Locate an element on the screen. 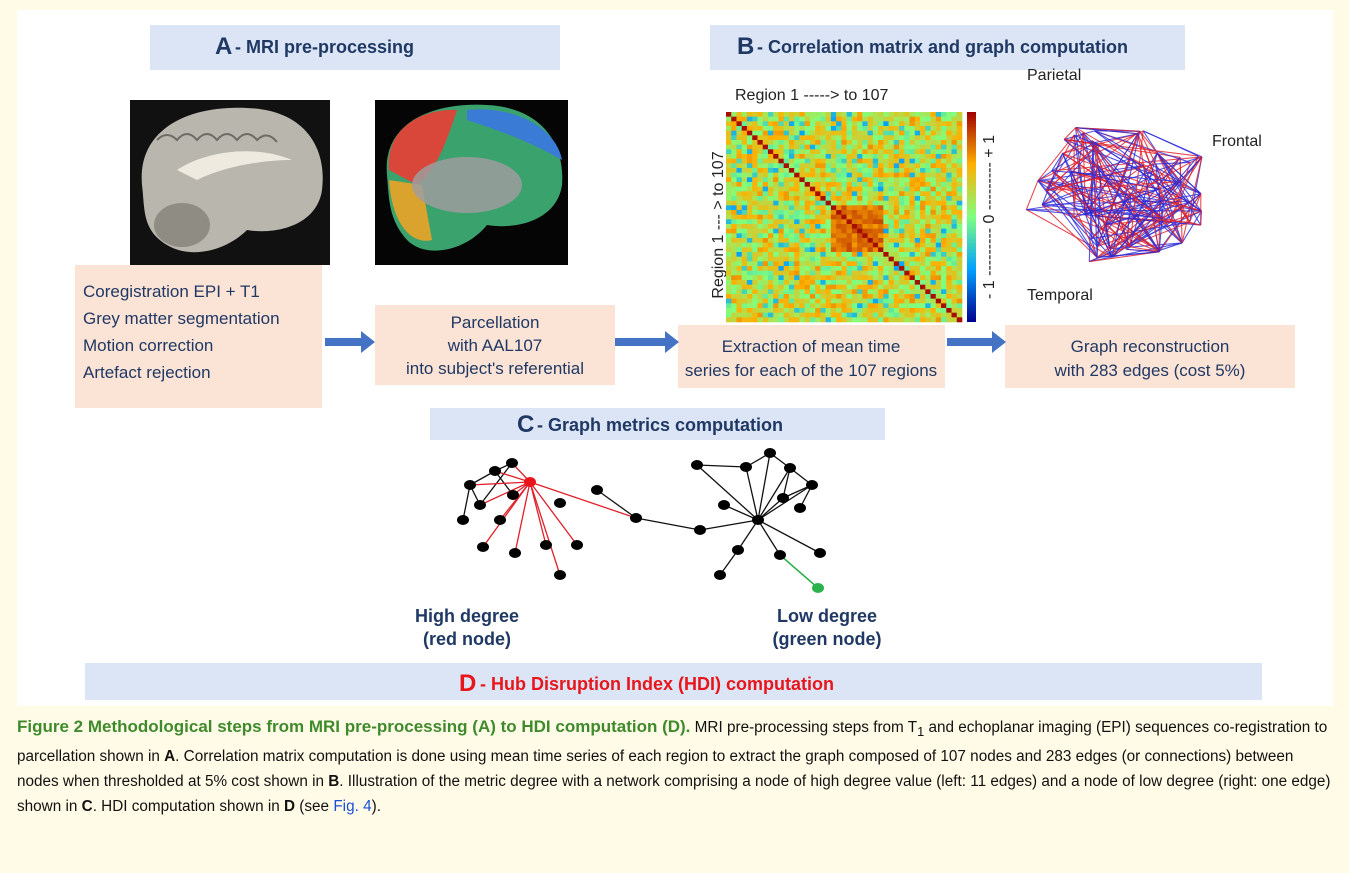  step-box is located at coordinates (811, 356).